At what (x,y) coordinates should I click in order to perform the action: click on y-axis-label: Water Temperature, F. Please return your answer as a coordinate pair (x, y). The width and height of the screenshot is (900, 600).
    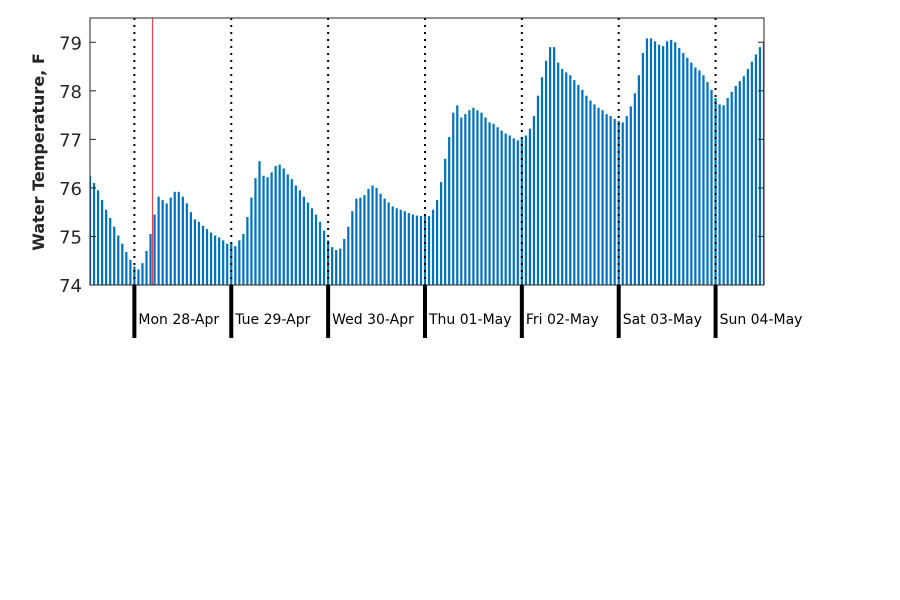
    Looking at the image, I should click on (38, 152).